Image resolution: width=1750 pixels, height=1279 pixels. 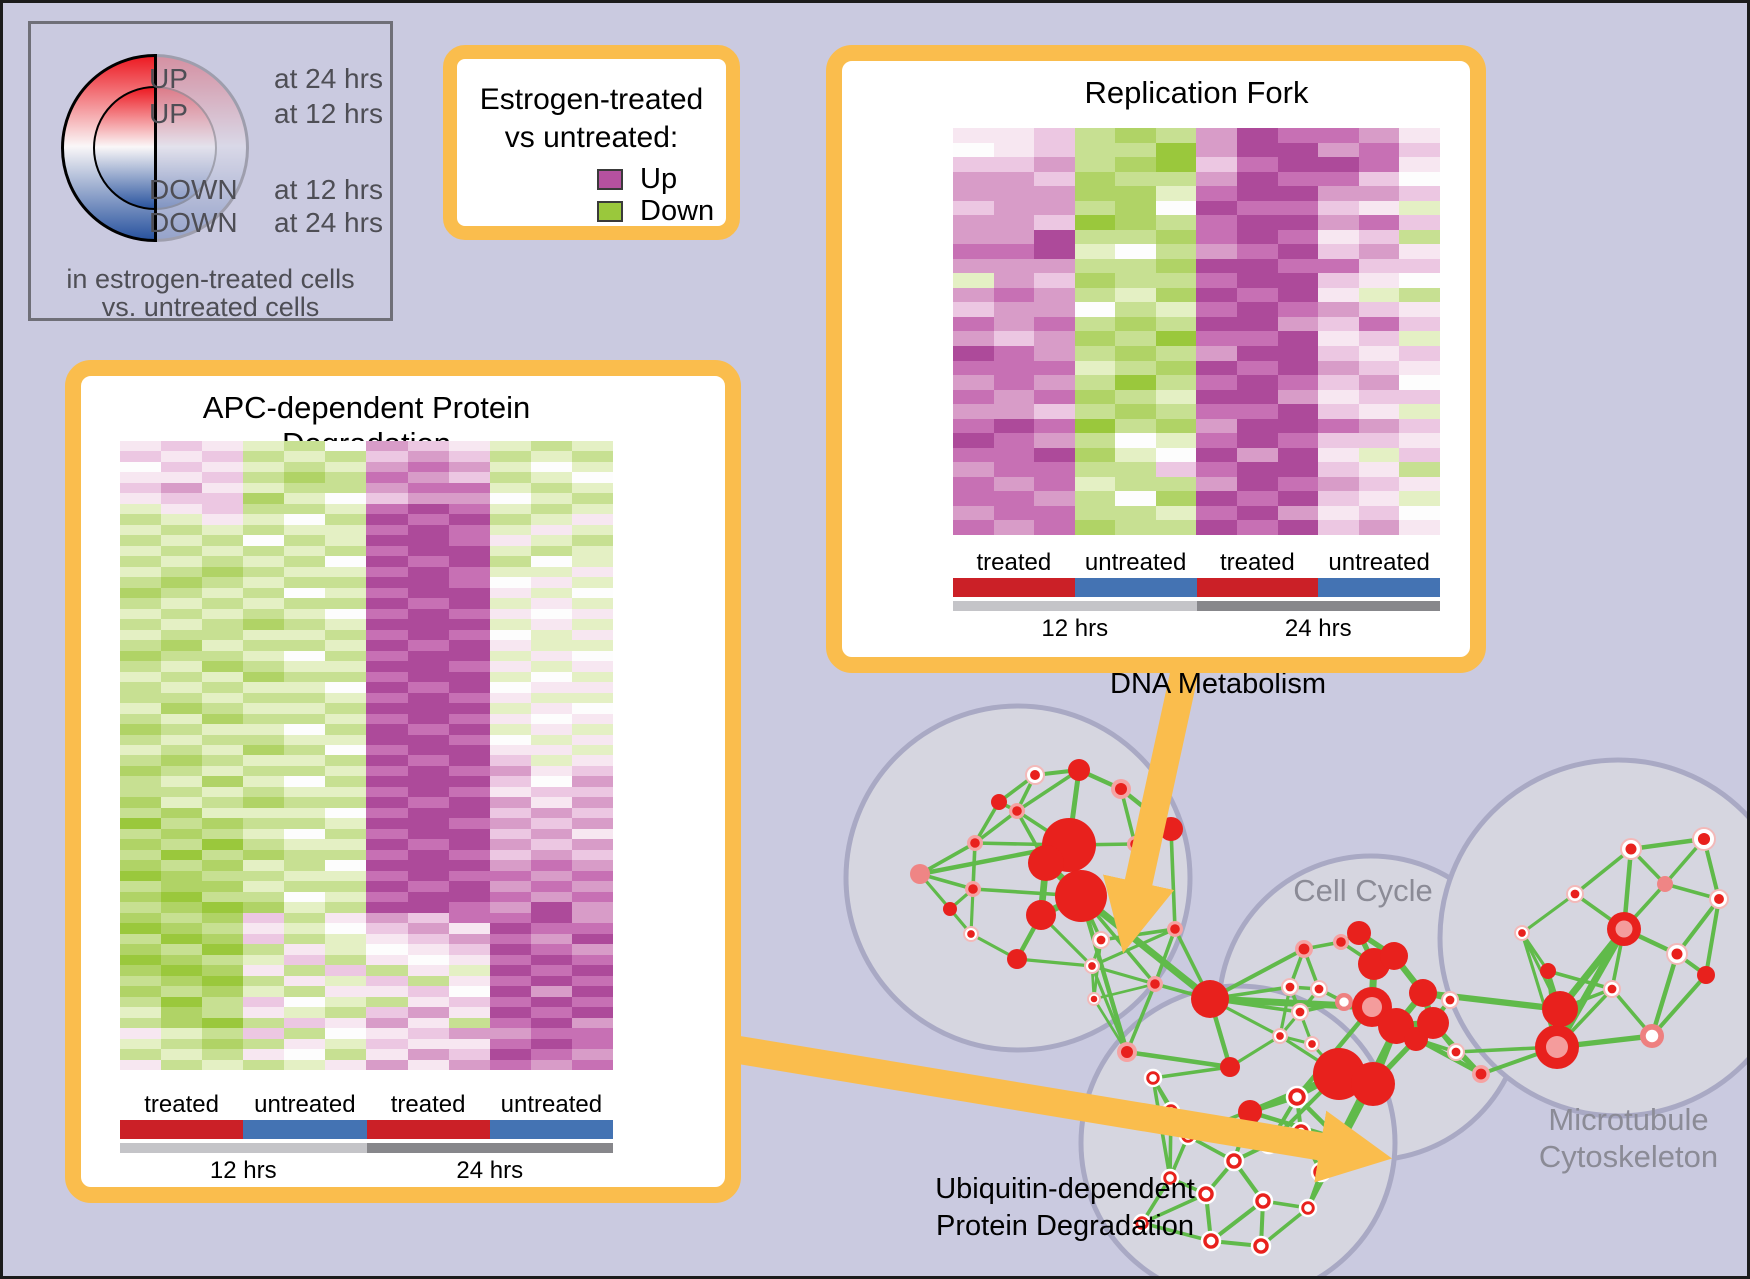 I want to click on panel-title: Replication Fork, so click(x=1196, y=92).